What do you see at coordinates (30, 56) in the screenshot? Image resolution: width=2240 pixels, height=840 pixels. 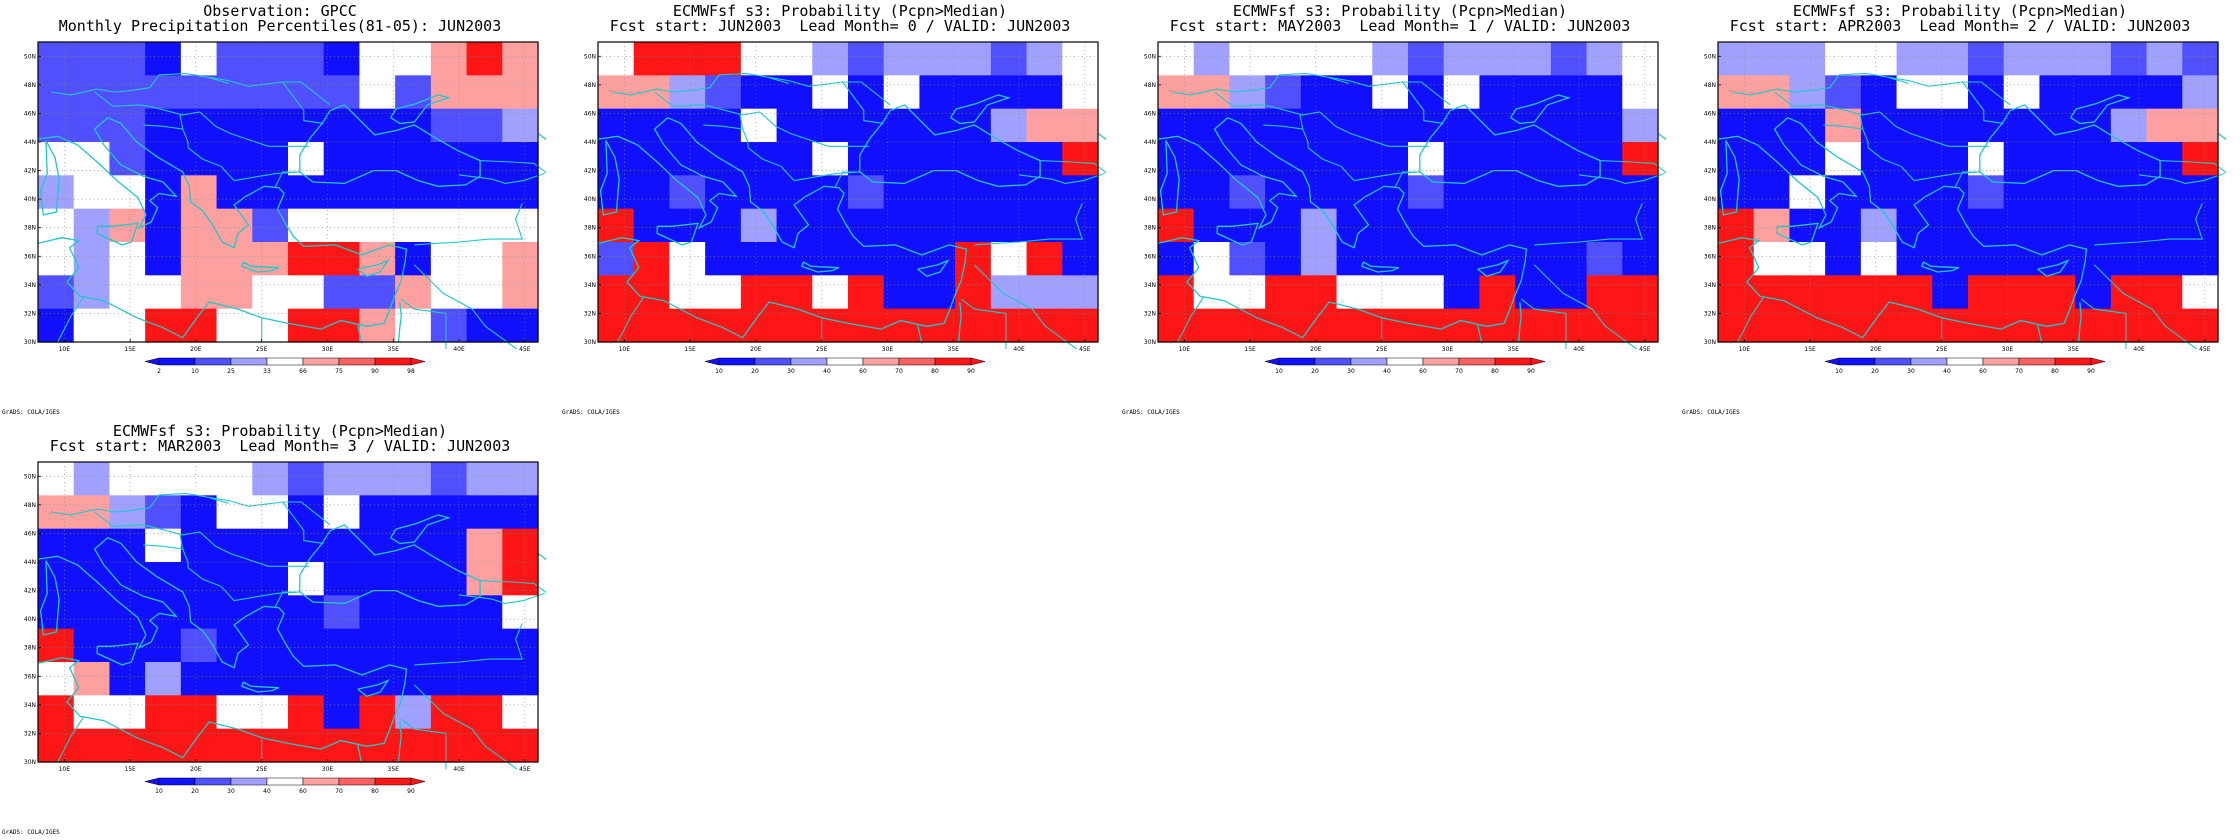 I see `lat-tick-label: 50N` at bounding box center [30, 56].